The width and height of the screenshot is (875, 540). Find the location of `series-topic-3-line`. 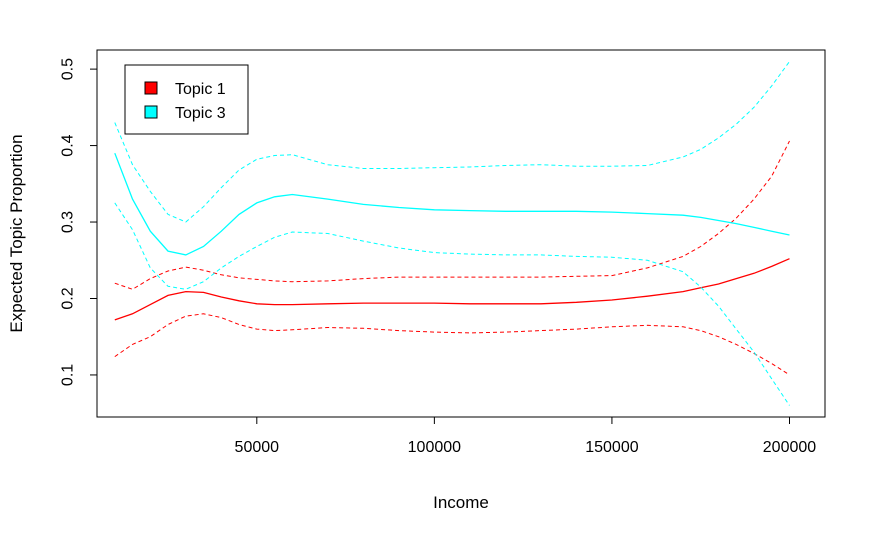

series-topic-3-line is located at coordinates (452, 204).